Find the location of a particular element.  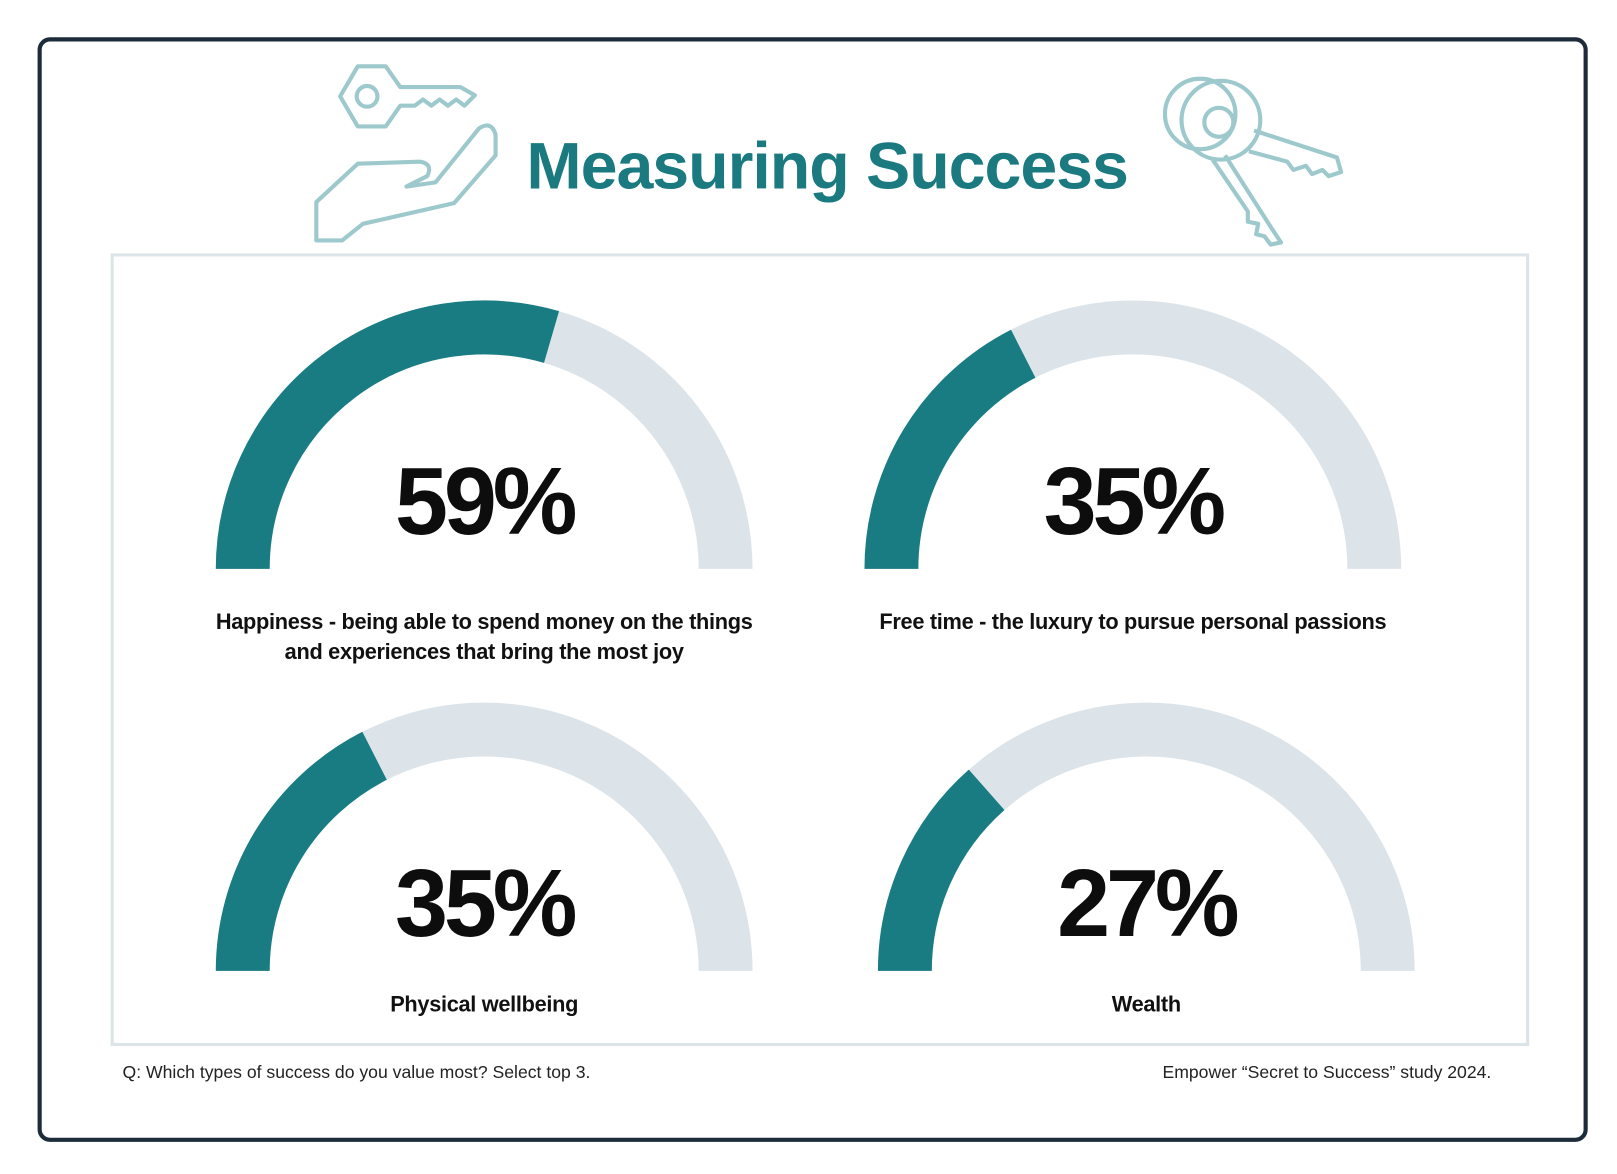

title: Measuring Success is located at coordinates (826, 166).